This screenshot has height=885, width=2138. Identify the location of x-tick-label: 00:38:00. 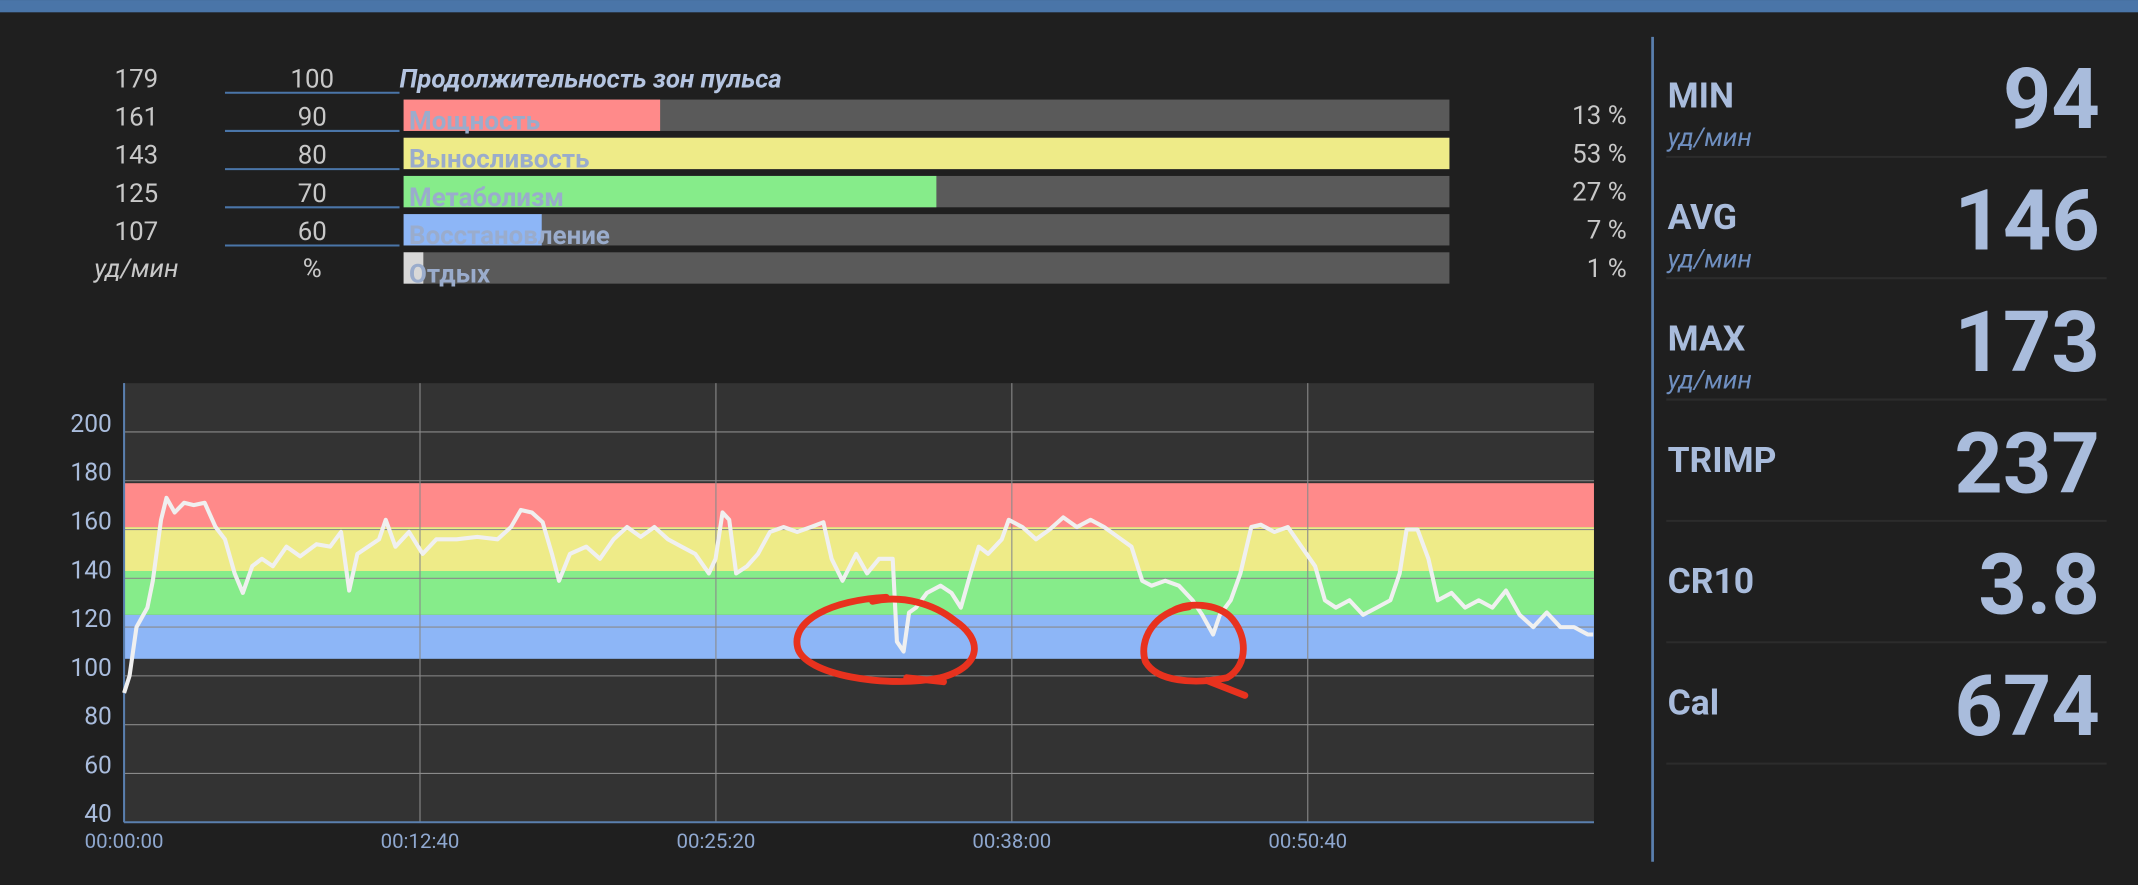
(1011, 841).